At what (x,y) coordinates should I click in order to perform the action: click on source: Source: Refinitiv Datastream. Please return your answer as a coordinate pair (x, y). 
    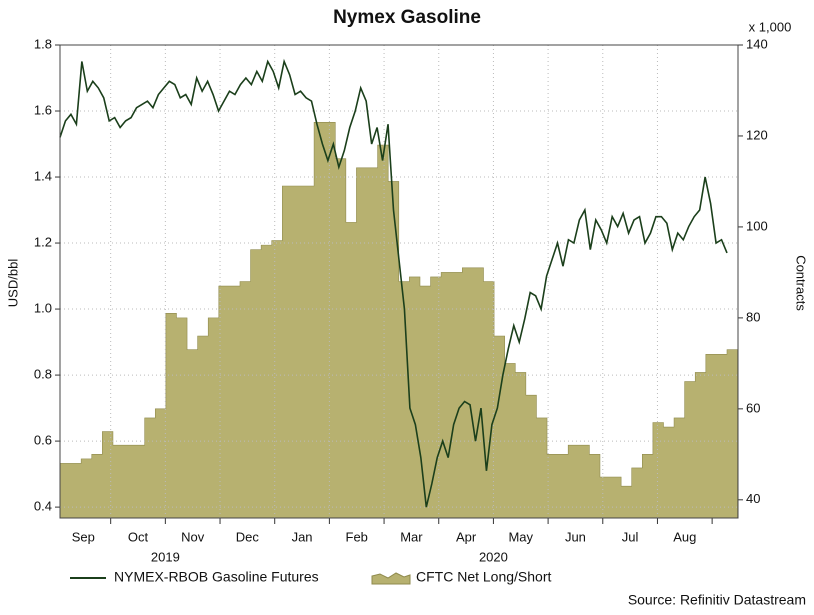
    Looking at the image, I should click on (717, 600).